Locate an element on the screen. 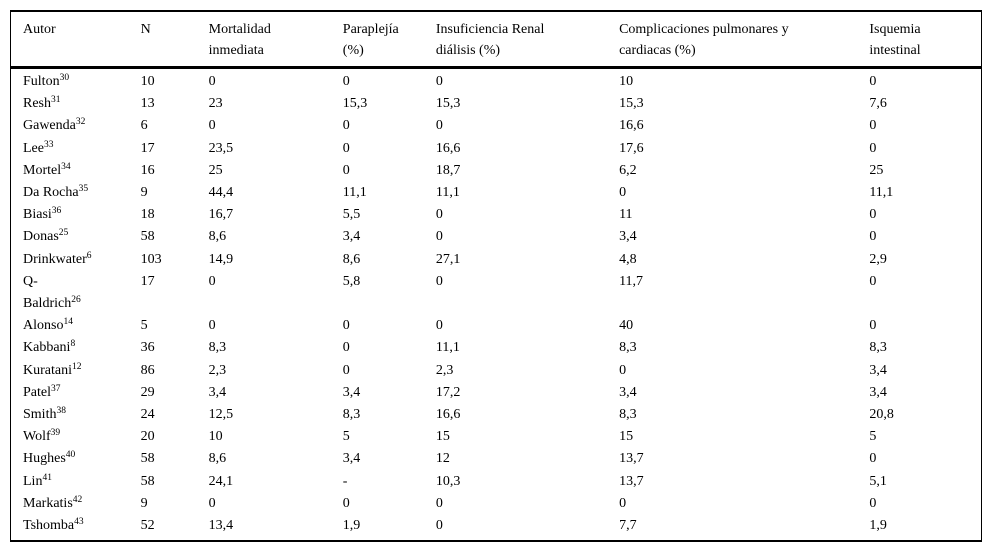 The height and width of the screenshot is (542, 992). complicaciones-cell: 3,4 is located at coordinates (628, 237).